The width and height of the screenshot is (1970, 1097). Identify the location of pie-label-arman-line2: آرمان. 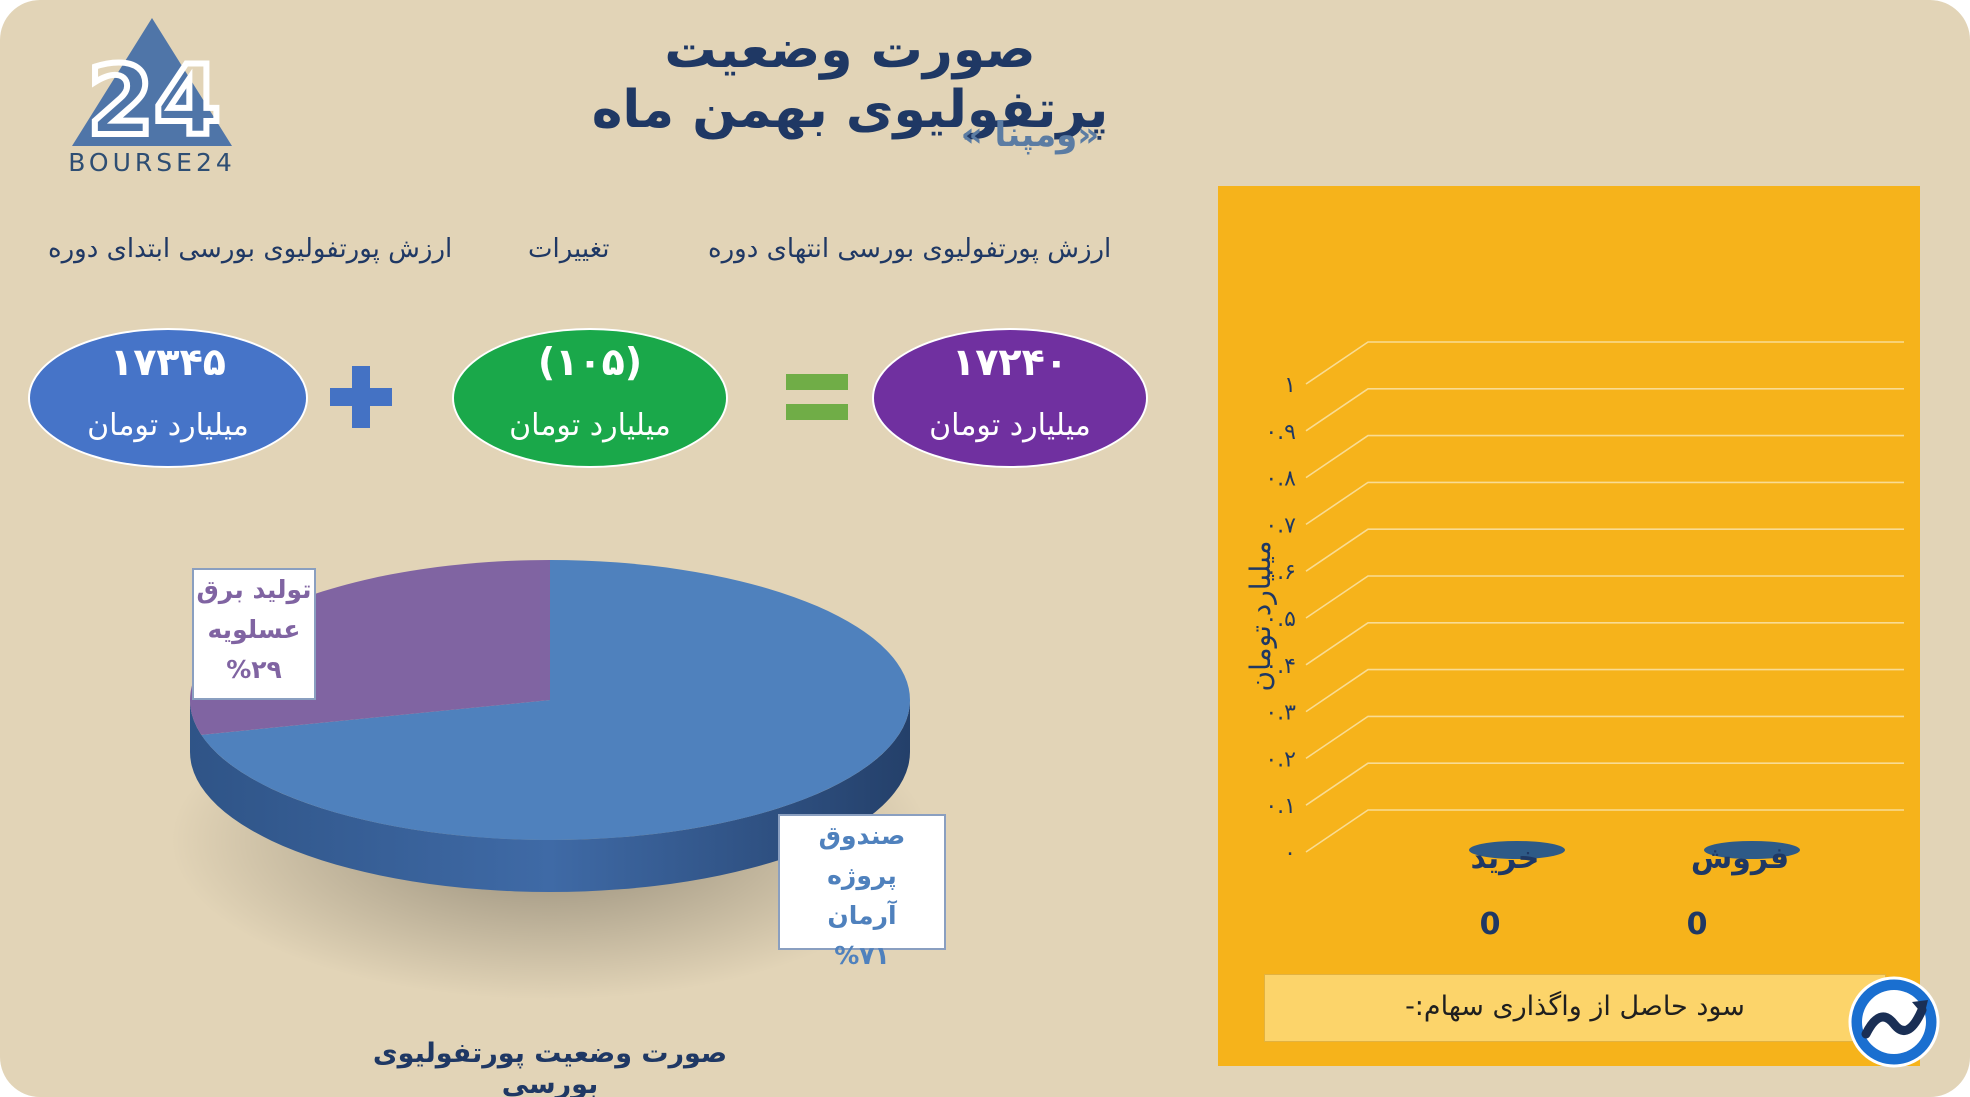
(862, 915).